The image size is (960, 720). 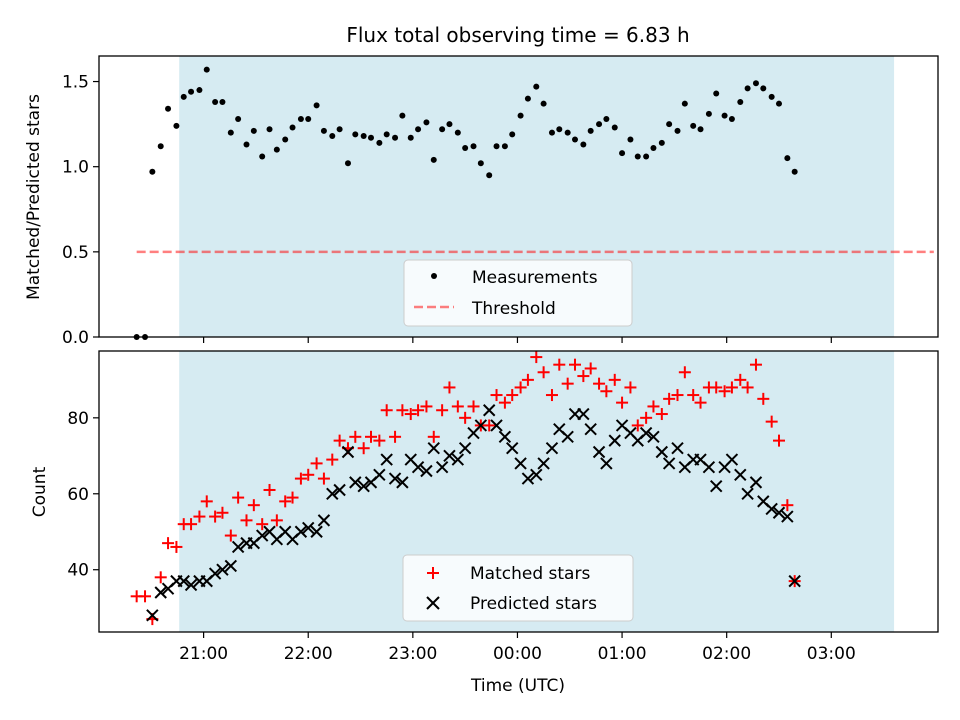 What do you see at coordinates (40, 491) in the screenshot?
I see `bottom-y-axis-label: Count` at bounding box center [40, 491].